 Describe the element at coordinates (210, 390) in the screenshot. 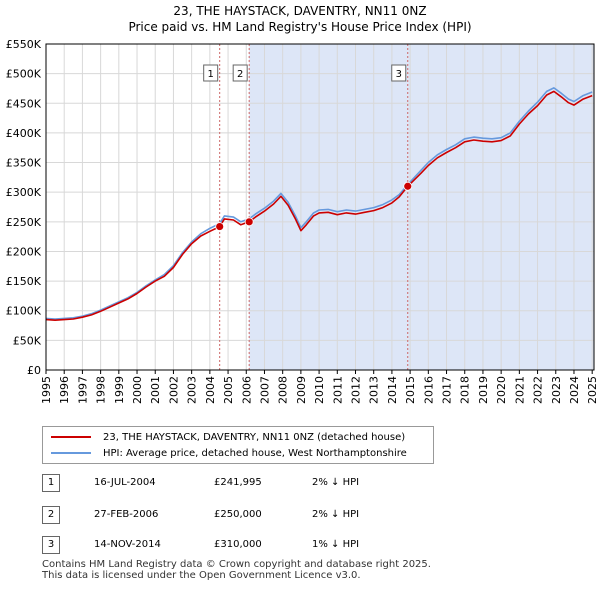

I see `x-tick-label: 2004` at that location.